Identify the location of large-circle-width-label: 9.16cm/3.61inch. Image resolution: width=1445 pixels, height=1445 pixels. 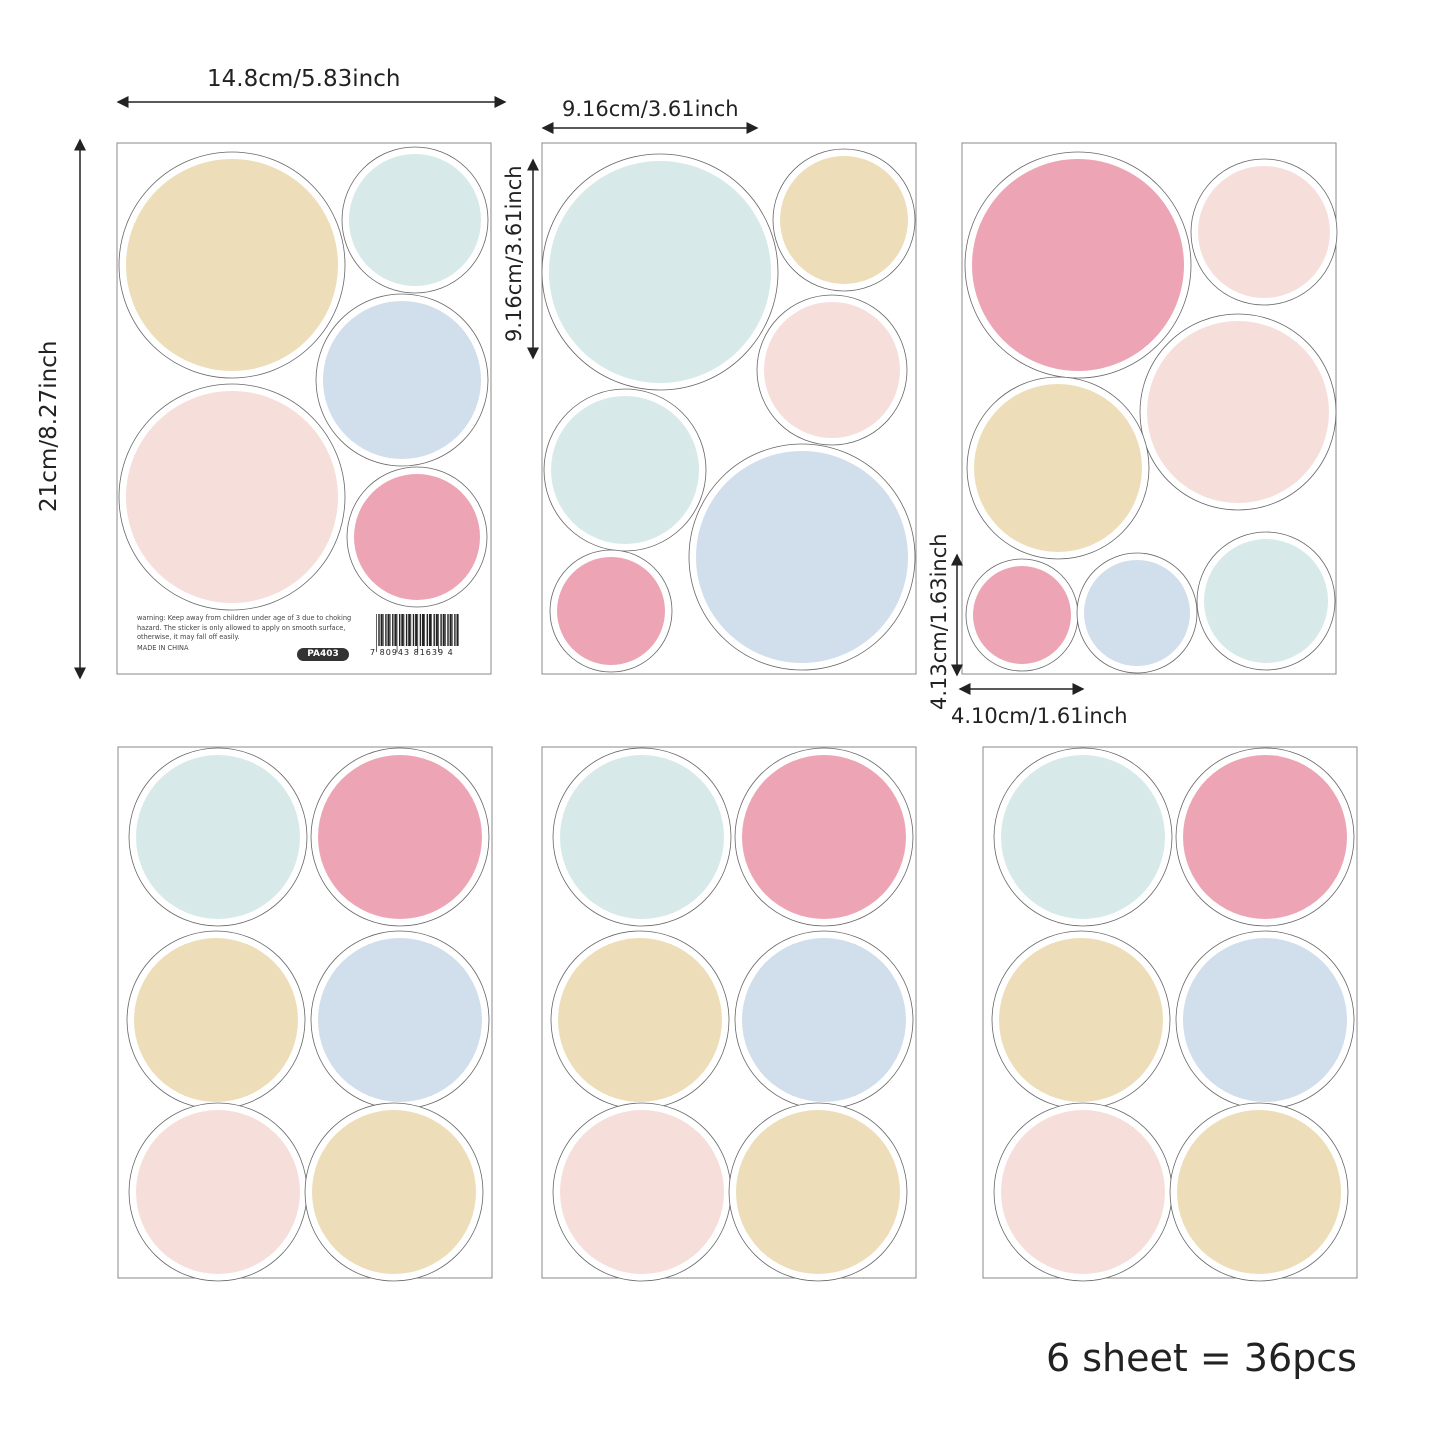
(650, 109).